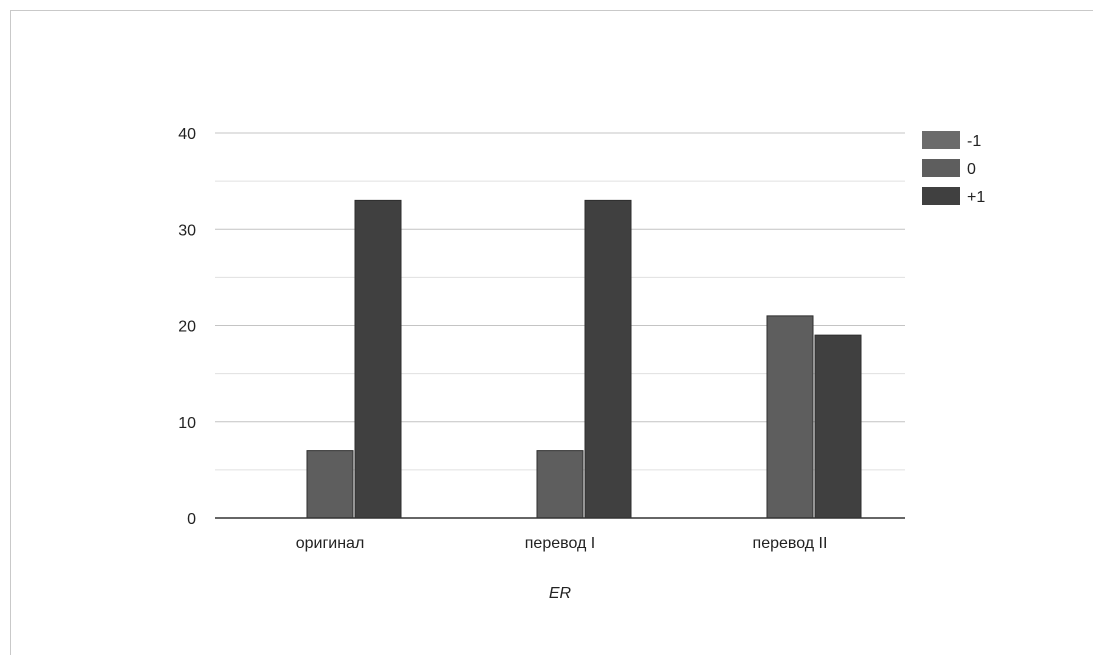  I want to click on y-tick-label: 10, so click(187, 423).